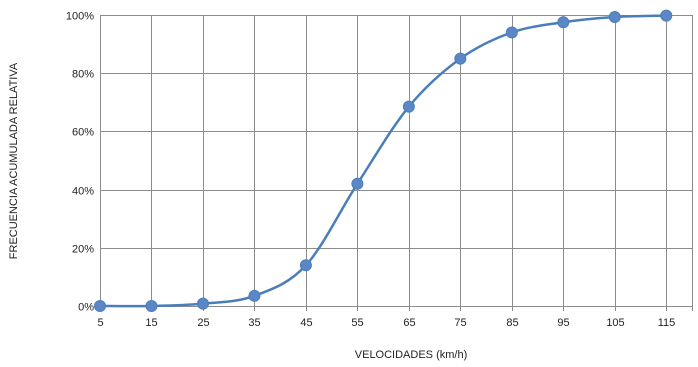 This screenshot has height=367, width=698. I want to click on y-tick-labels: 0% 20% 40% 60% 80% 100%, so click(80, 162).